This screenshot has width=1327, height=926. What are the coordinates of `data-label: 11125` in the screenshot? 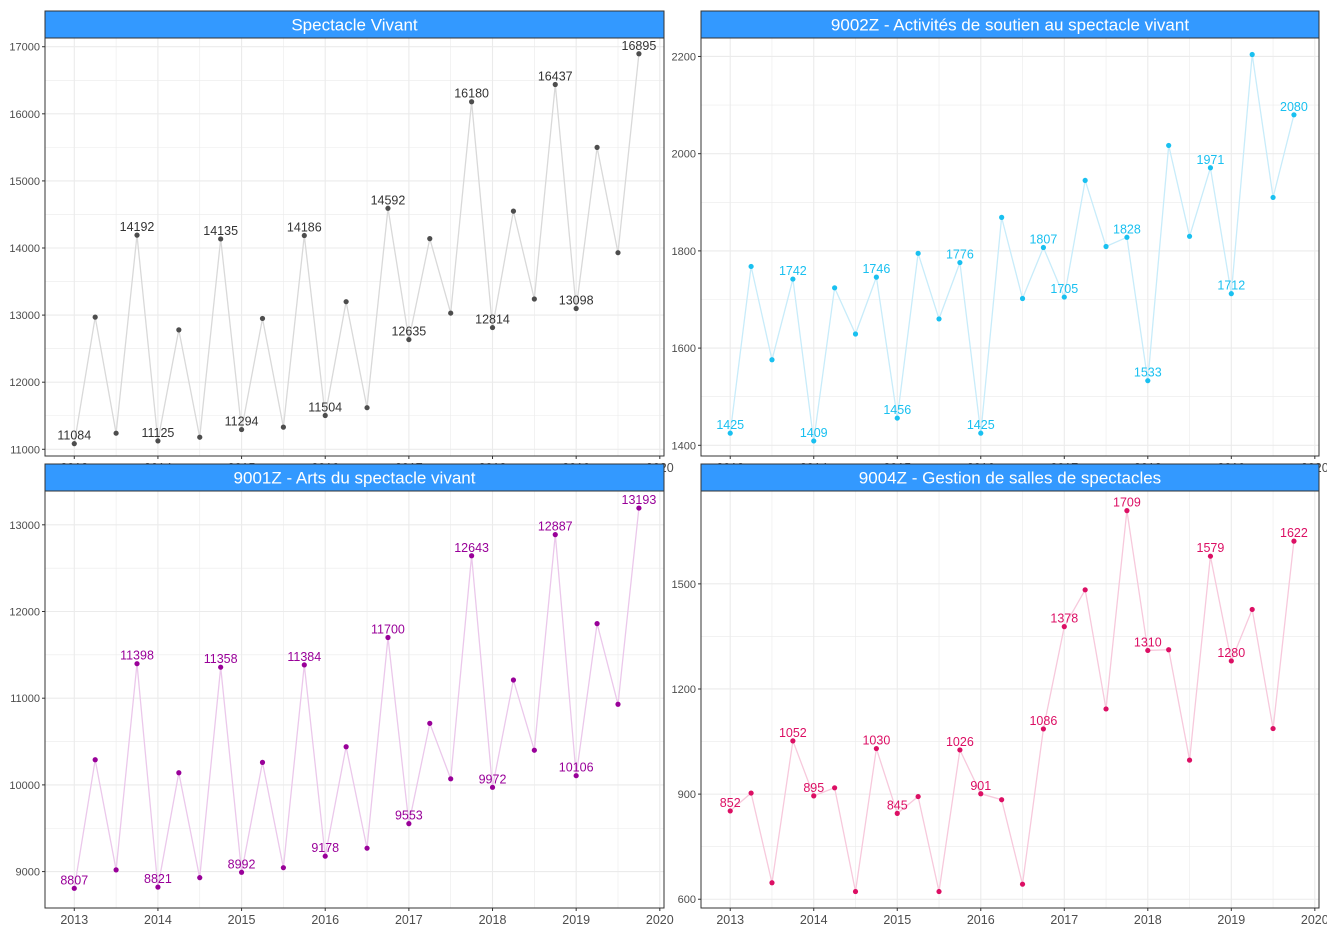 It's located at (157, 433).